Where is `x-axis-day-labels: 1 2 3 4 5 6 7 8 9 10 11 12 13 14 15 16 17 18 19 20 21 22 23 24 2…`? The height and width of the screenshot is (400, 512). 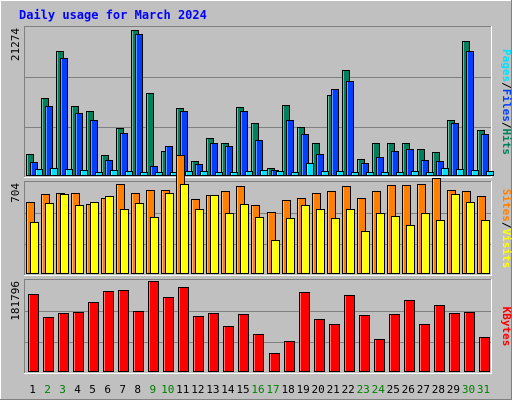 x-axis-day-labels: 1 2 3 4 5 6 7 8 9 10 11 12 13 14 15 16 17 18 19 20 21 22 23 24 2… is located at coordinates (259, 389).